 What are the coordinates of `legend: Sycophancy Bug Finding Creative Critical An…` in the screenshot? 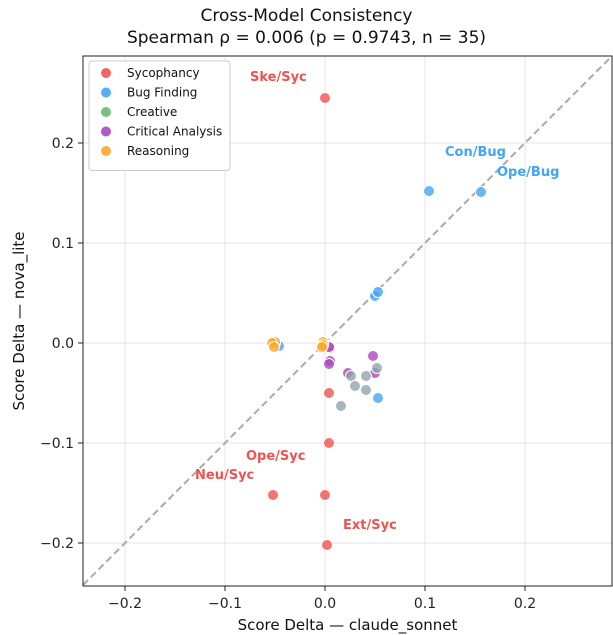 It's located at (159, 115).